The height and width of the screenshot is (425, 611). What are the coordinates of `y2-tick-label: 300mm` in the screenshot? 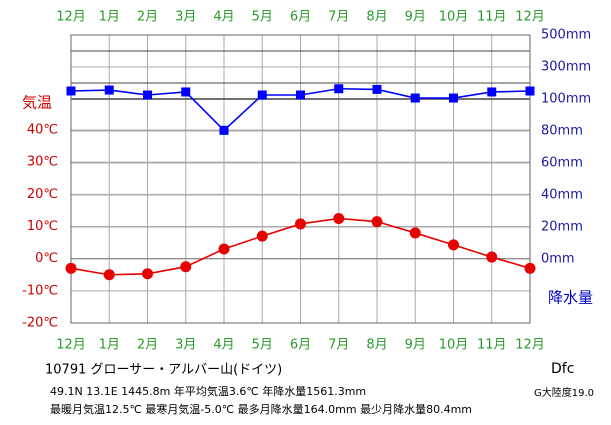 It's located at (566, 67).